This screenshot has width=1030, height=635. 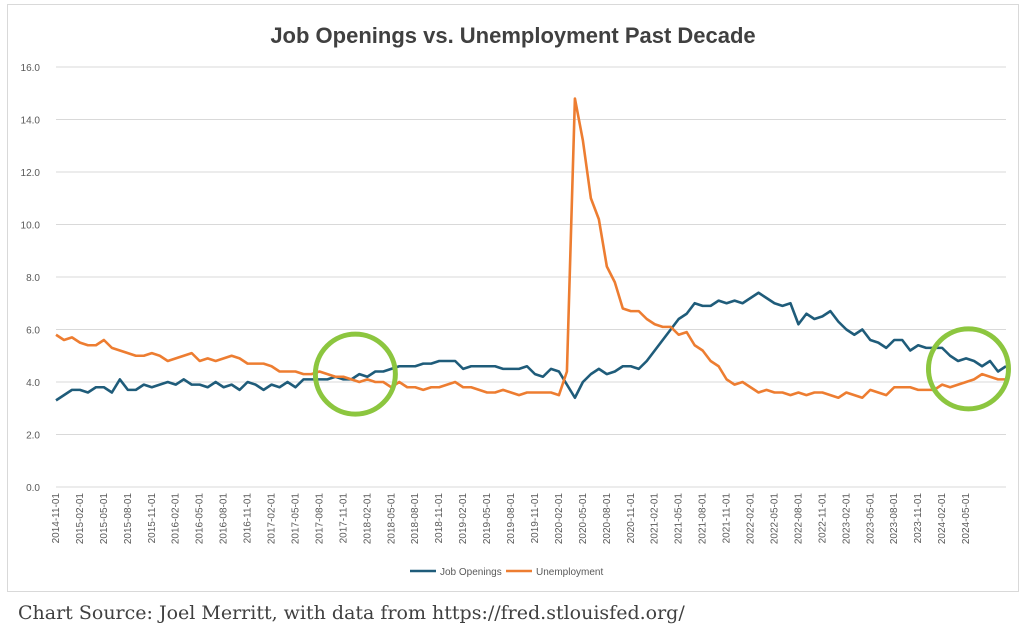 I want to click on x-tick-label: 2021-11-01, so click(x=727, y=518).